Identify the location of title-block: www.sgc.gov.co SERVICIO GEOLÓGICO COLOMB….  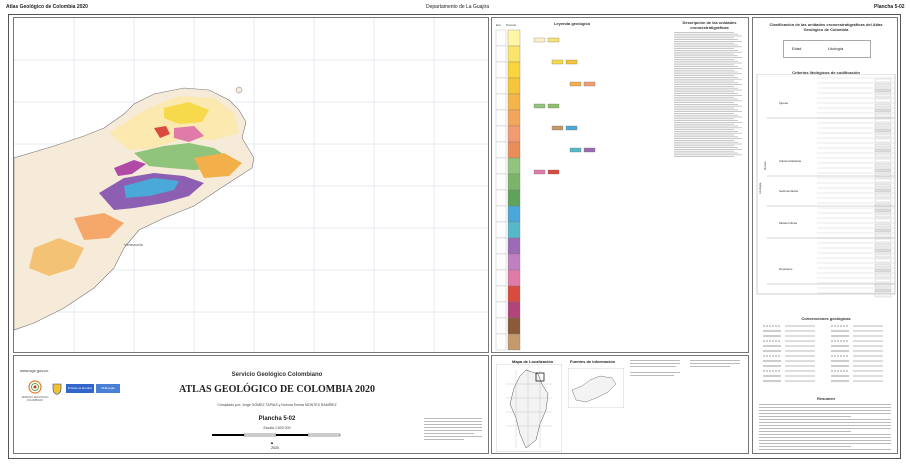
(251, 404).